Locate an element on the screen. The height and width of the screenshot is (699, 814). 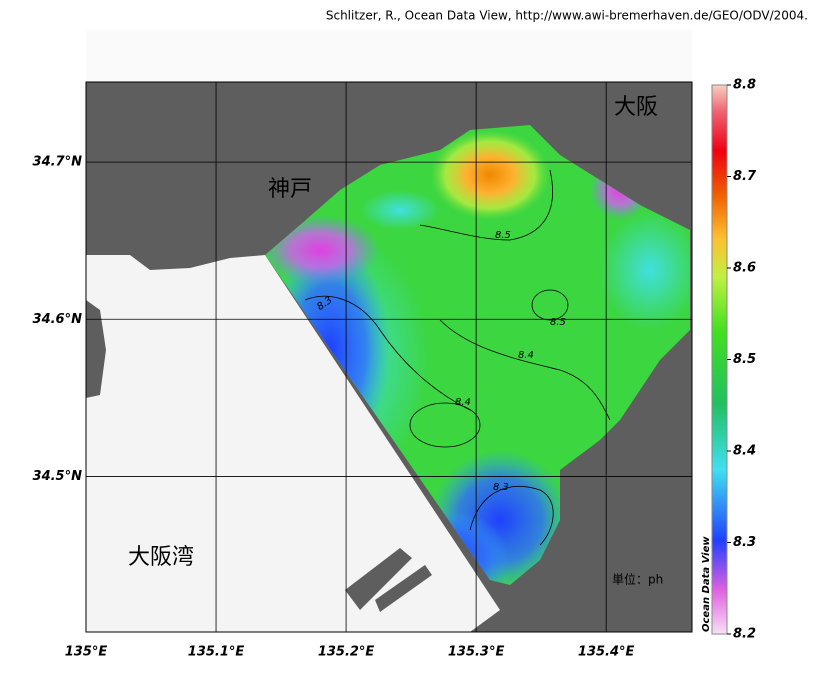
colorbar-tick-label: 8.6 is located at coordinates (744, 268).